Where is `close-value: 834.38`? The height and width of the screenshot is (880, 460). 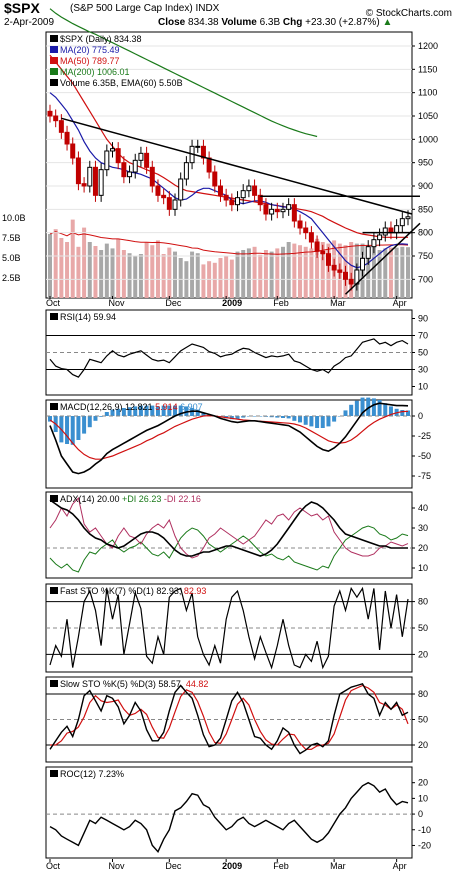
close-value: 834.38 is located at coordinates (203, 22).